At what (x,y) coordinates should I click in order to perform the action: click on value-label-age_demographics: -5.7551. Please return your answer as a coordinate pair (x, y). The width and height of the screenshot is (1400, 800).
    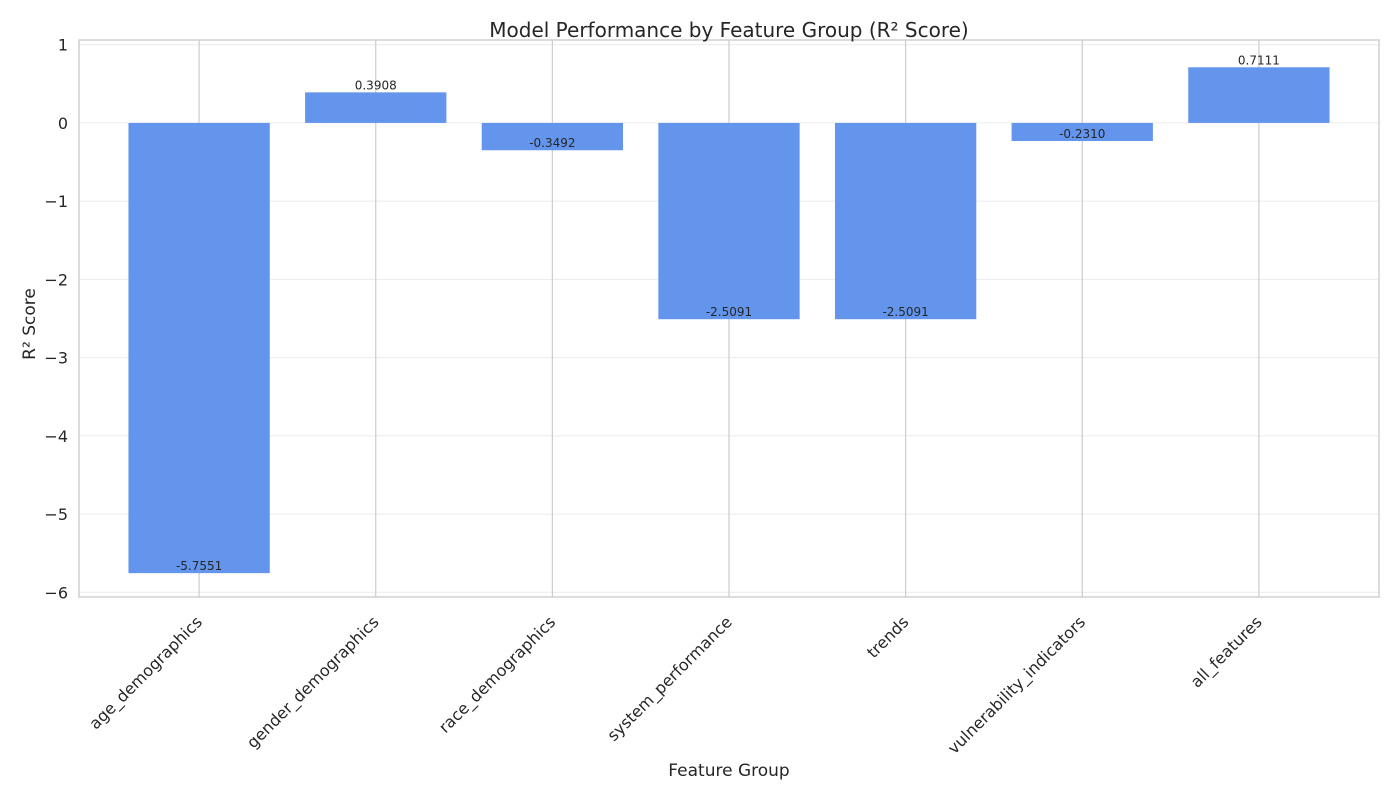
    Looking at the image, I should click on (199, 566).